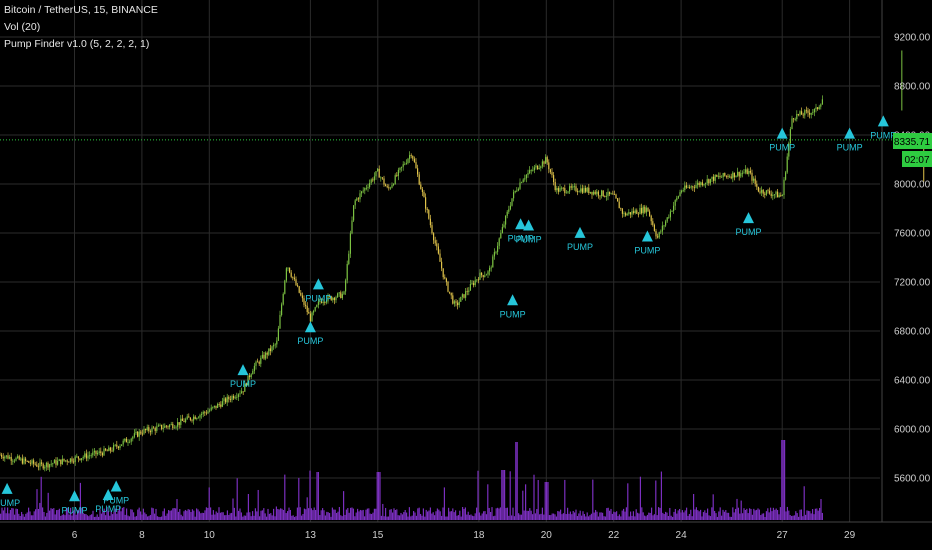 Image resolution: width=932 pixels, height=550 pixels. Describe the element at coordinates (912, 38) in the screenshot. I see `price-tick-label: 9200.00` at that location.